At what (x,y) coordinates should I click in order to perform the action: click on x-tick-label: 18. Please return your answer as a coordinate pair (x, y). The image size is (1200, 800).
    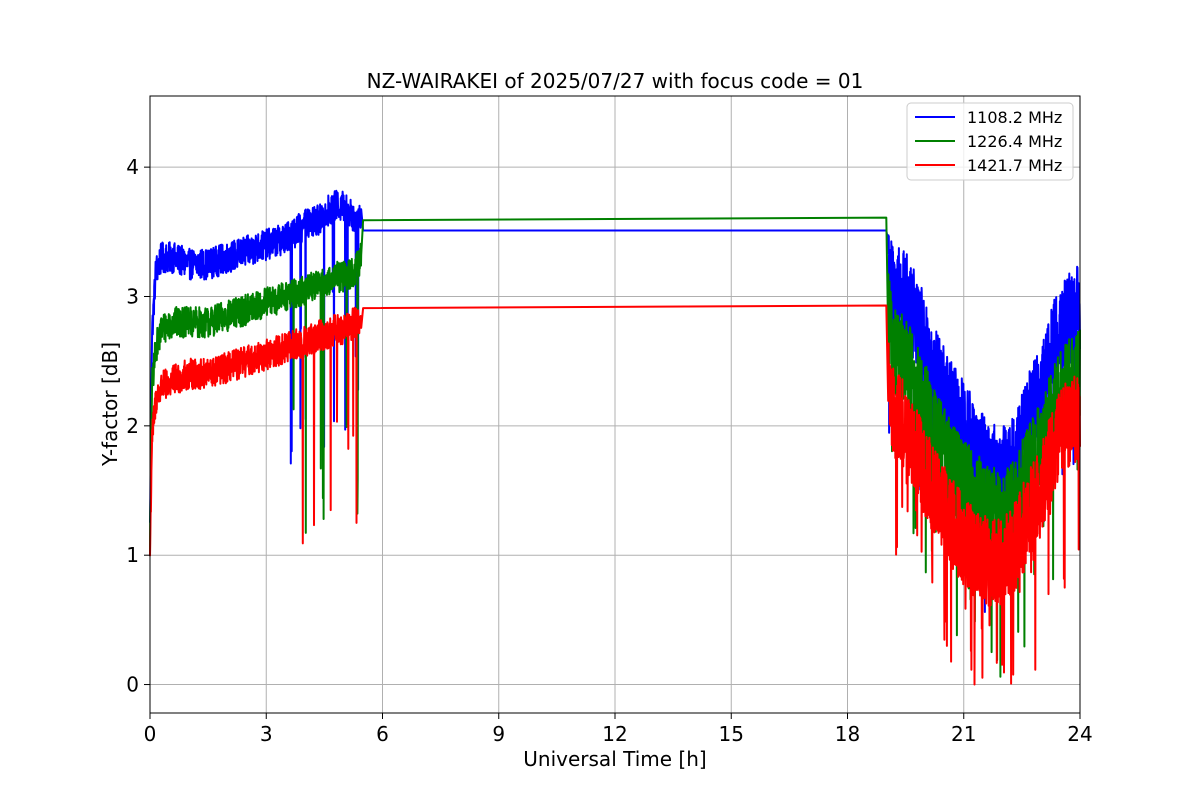
    Looking at the image, I should click on (847, 734).